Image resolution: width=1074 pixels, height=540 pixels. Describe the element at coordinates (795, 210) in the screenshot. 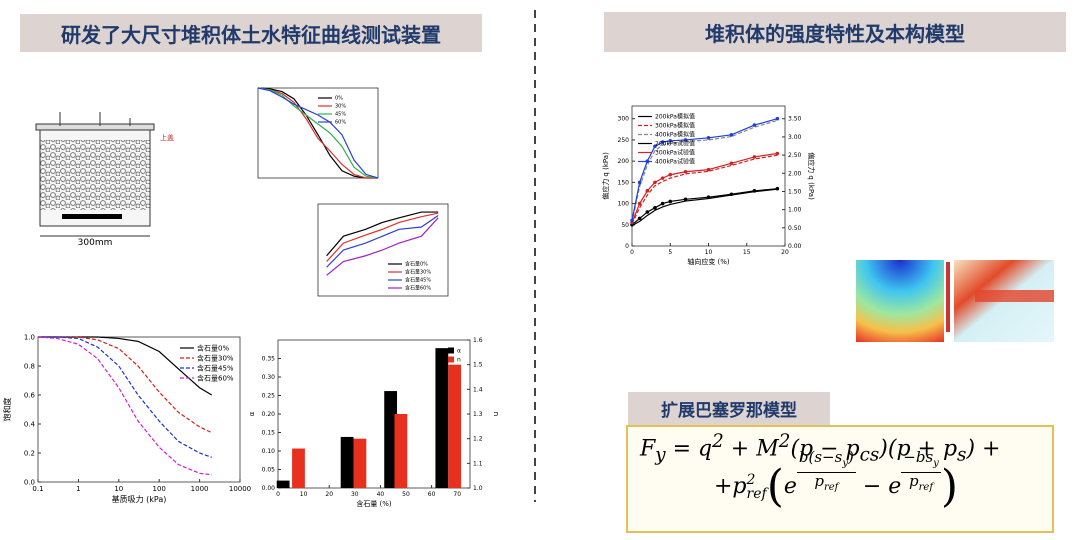

I see `y2-tick-label: 1.00` at that location.